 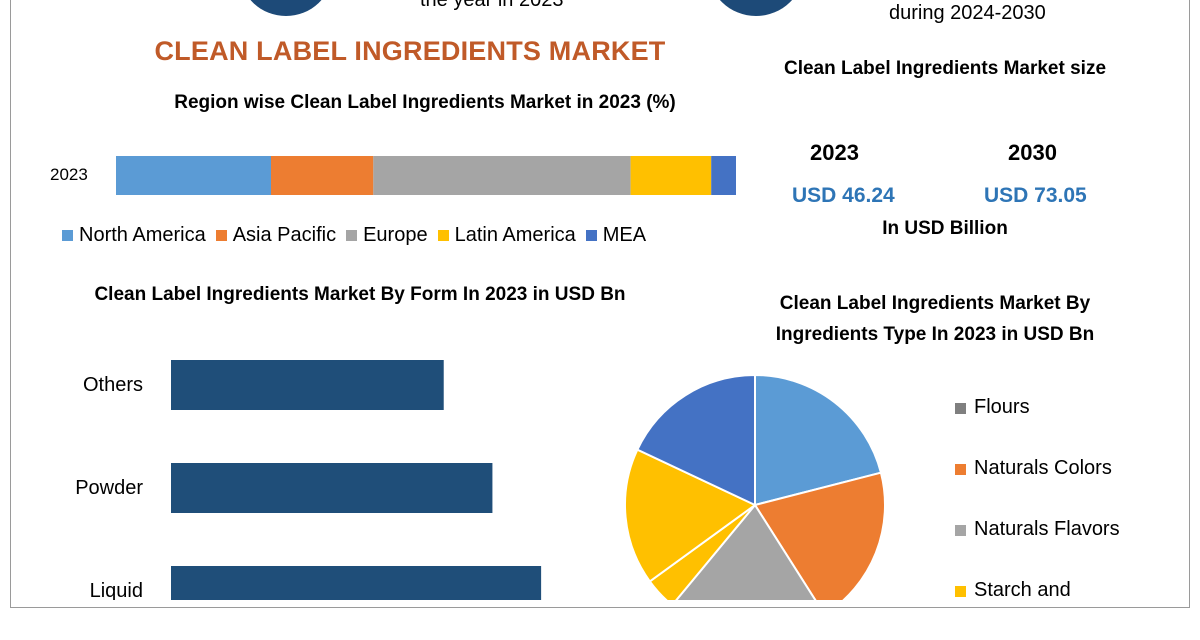 I want to click on pie-legend-item-naturals-flavors: Naturals Flavors, so click(x=1037, y=548).